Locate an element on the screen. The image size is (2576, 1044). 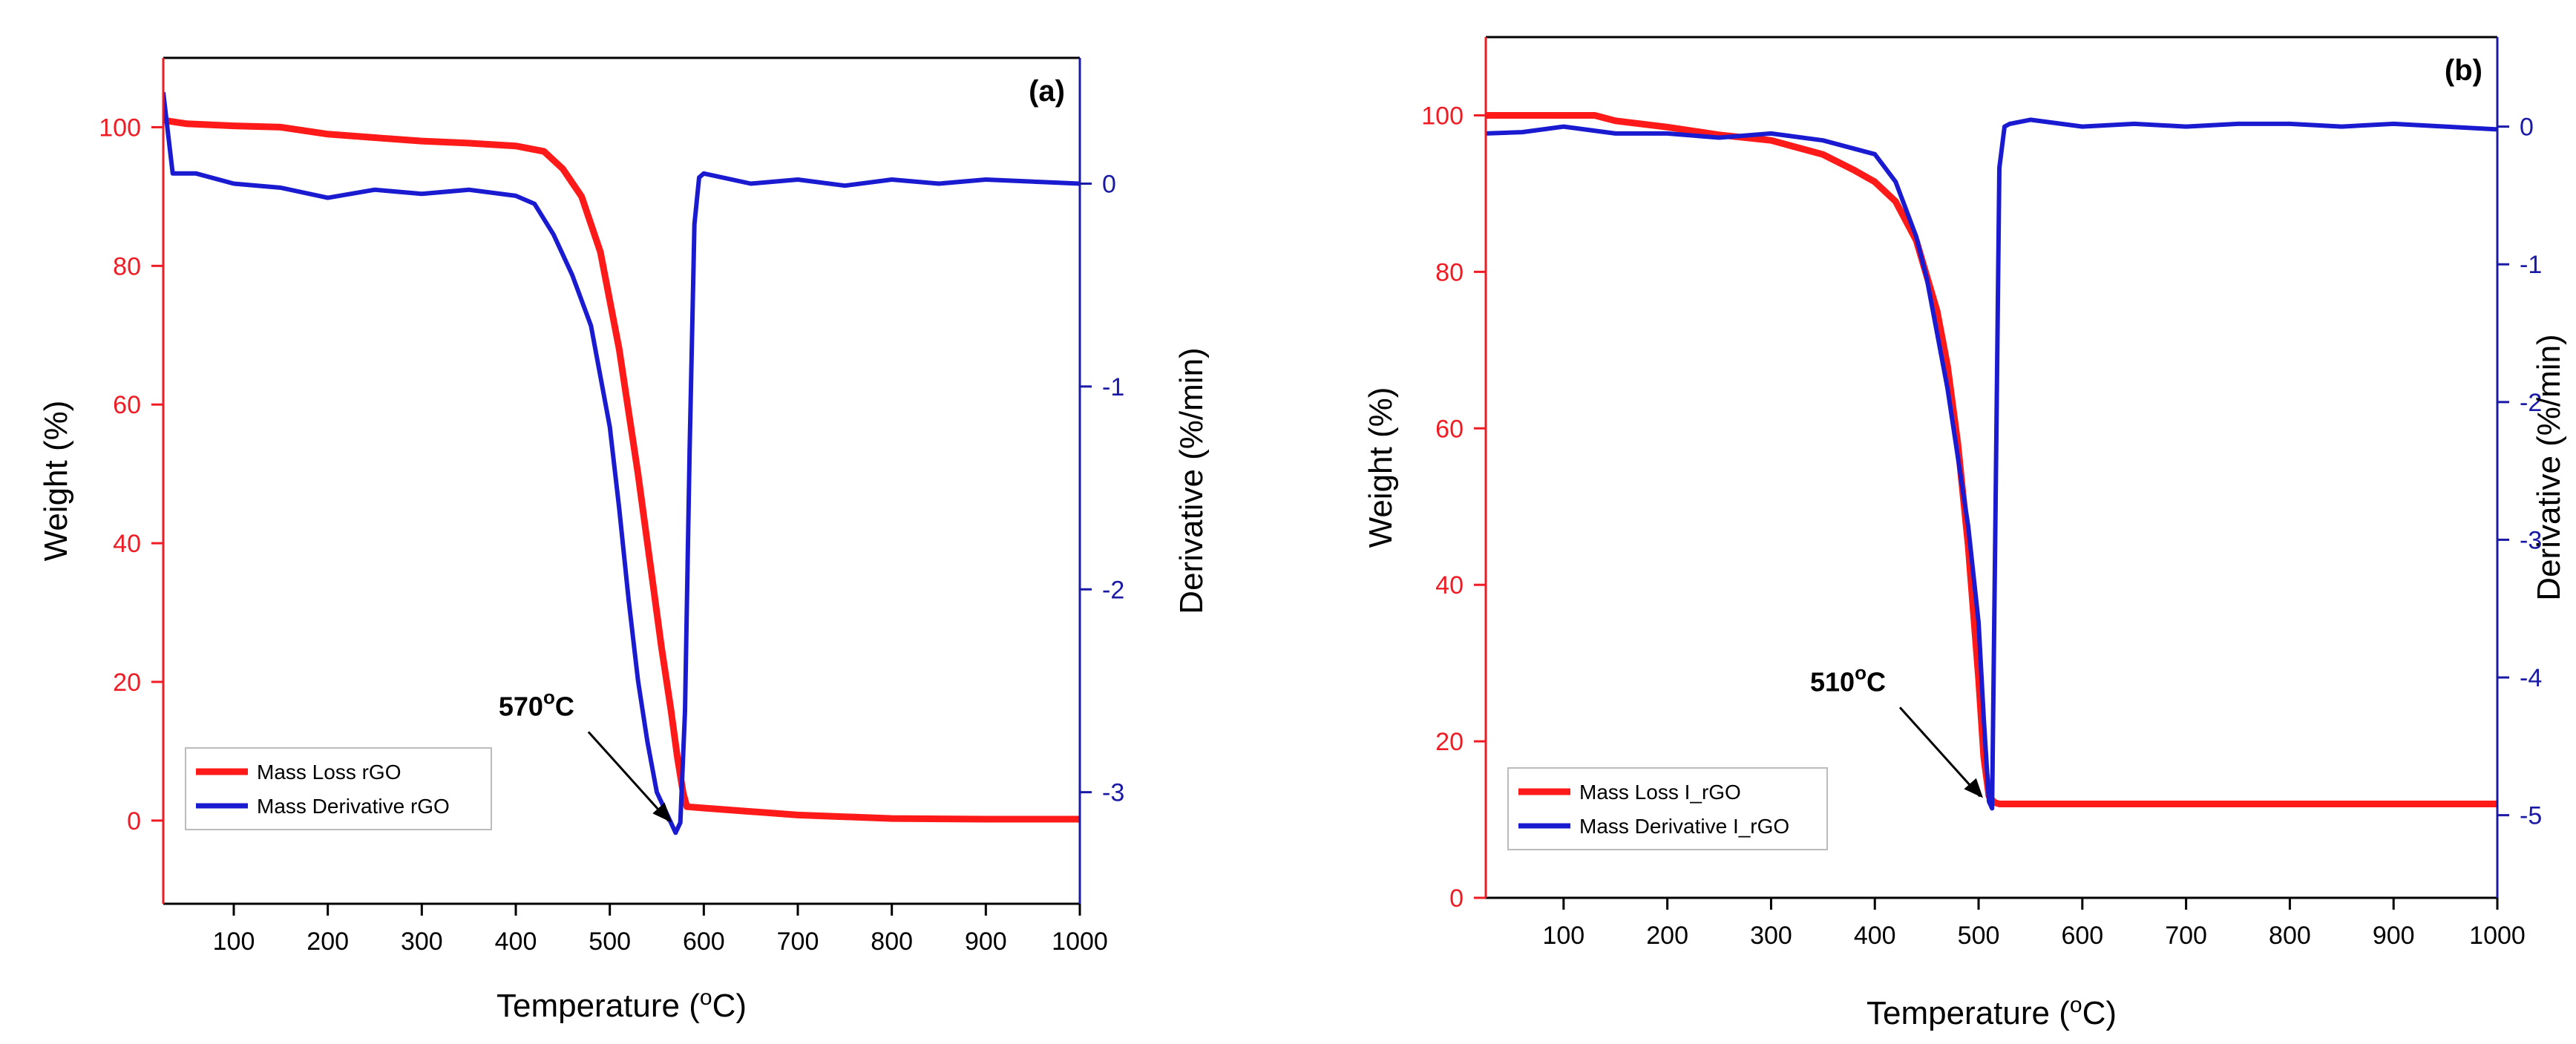
legend-label: Mass Loss I_rGO is located at coordinates (1660, 792).